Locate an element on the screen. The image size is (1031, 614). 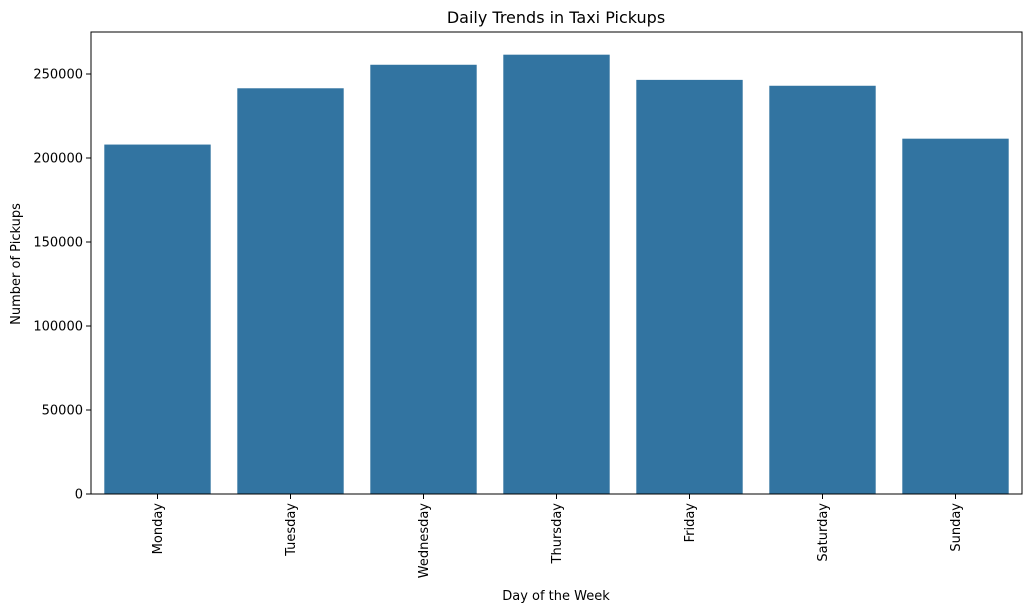
y-axis: 0 50000 100000 150000 200000 250000 is located at coordinates (62, 285).